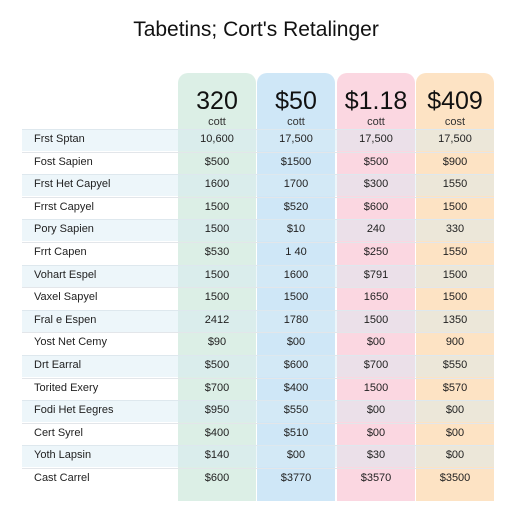 This screenshot has width=512, height=512. What do you see at coordinates (58, 433) in the screenshot?
I see `row-label: Cert Syrel` at bounding box center [58, 433].